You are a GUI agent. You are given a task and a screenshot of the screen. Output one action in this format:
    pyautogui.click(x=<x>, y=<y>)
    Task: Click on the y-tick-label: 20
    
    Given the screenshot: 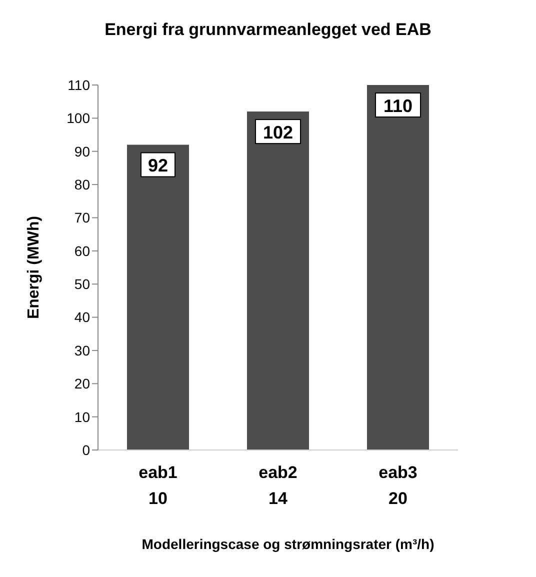 What is the action you would take?
    pyautogui.click(x=82, y=384)
    